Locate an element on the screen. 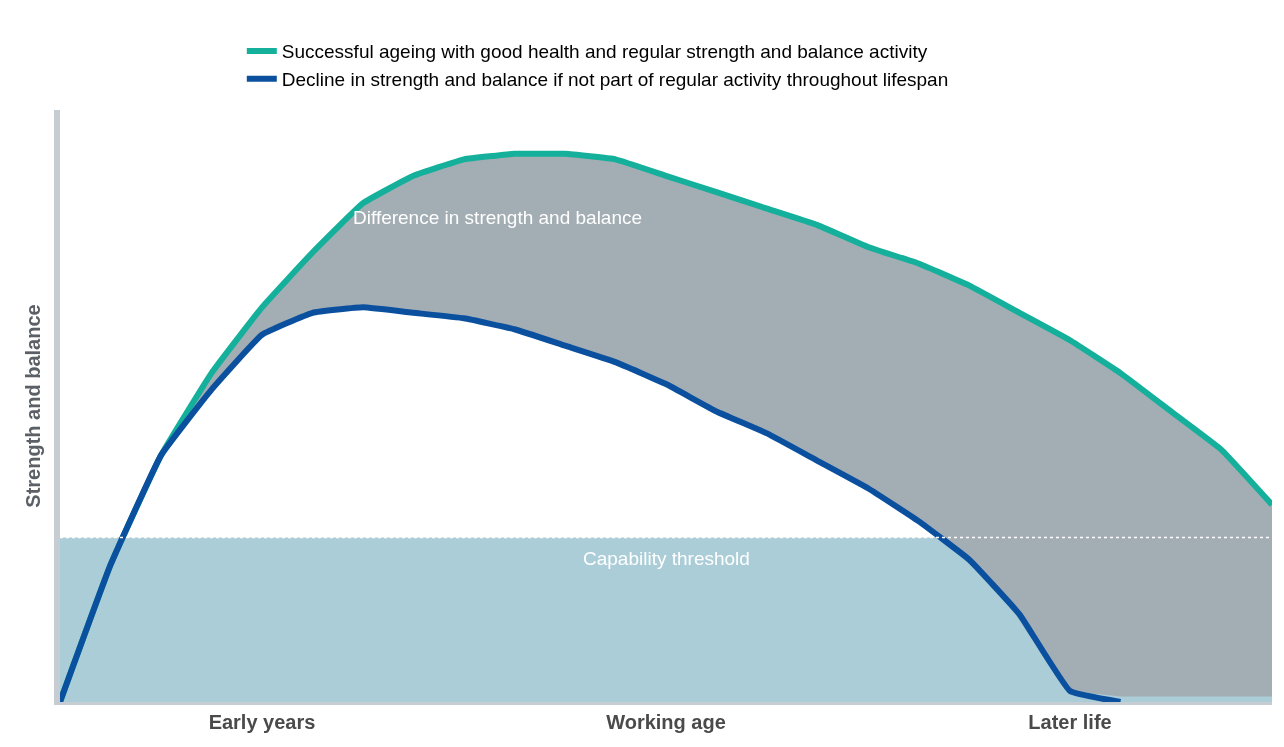 This screenshot has width=1284, height=747. y-axis-title: Strength and balance is located at coordinates (33, 406).